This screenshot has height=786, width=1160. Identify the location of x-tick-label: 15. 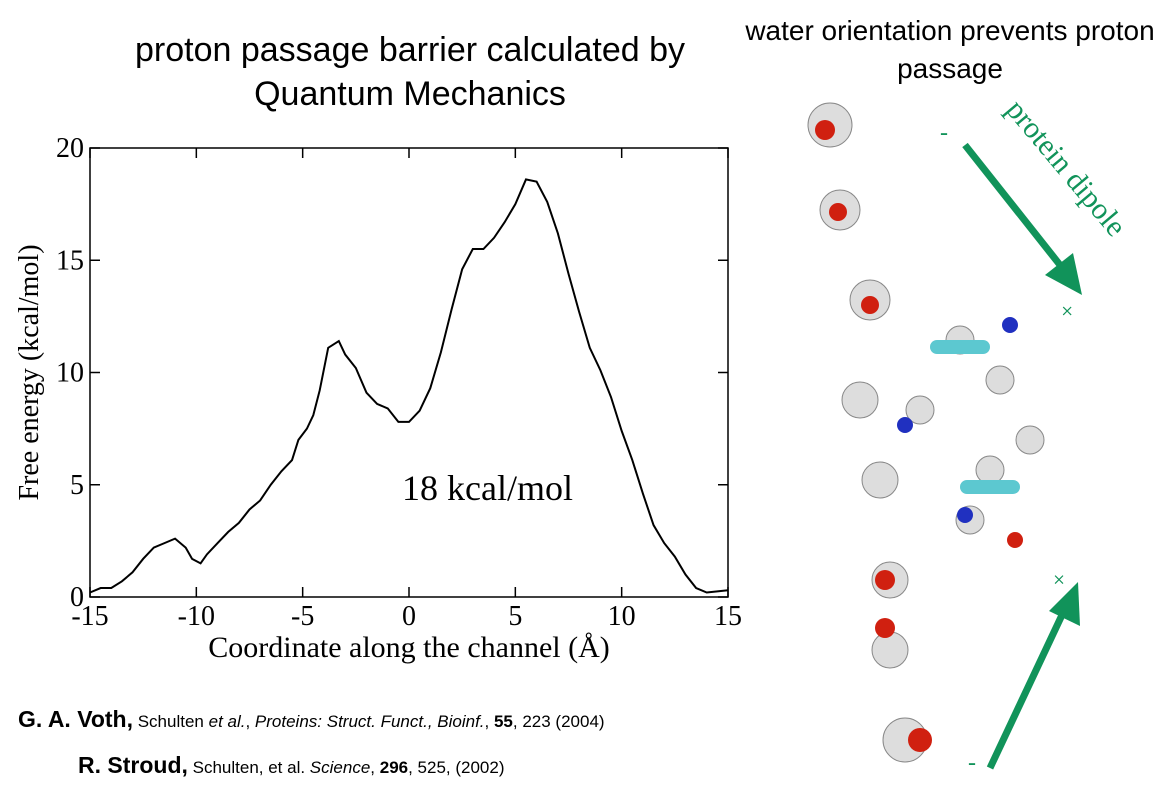
(728, 616).